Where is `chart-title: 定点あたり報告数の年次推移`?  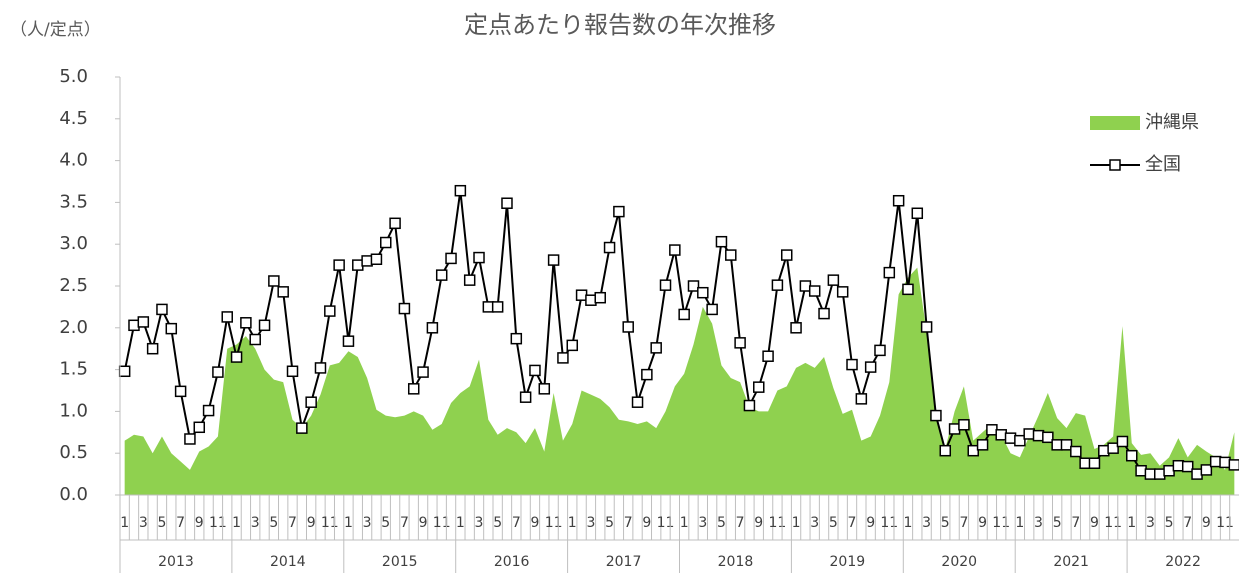 chart-title: 定点あたり報告数の年次推移 is located at coordinates (620, 25).